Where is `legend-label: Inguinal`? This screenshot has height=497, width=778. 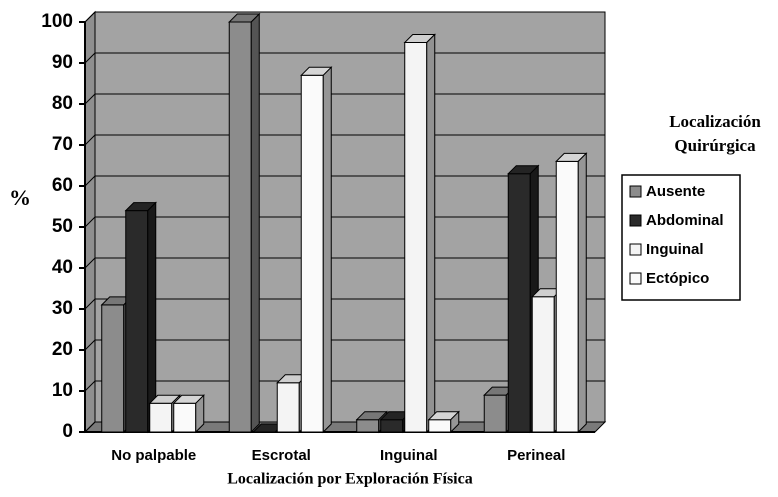
legend-label: Inguinal is located at coordinates (675, 249).